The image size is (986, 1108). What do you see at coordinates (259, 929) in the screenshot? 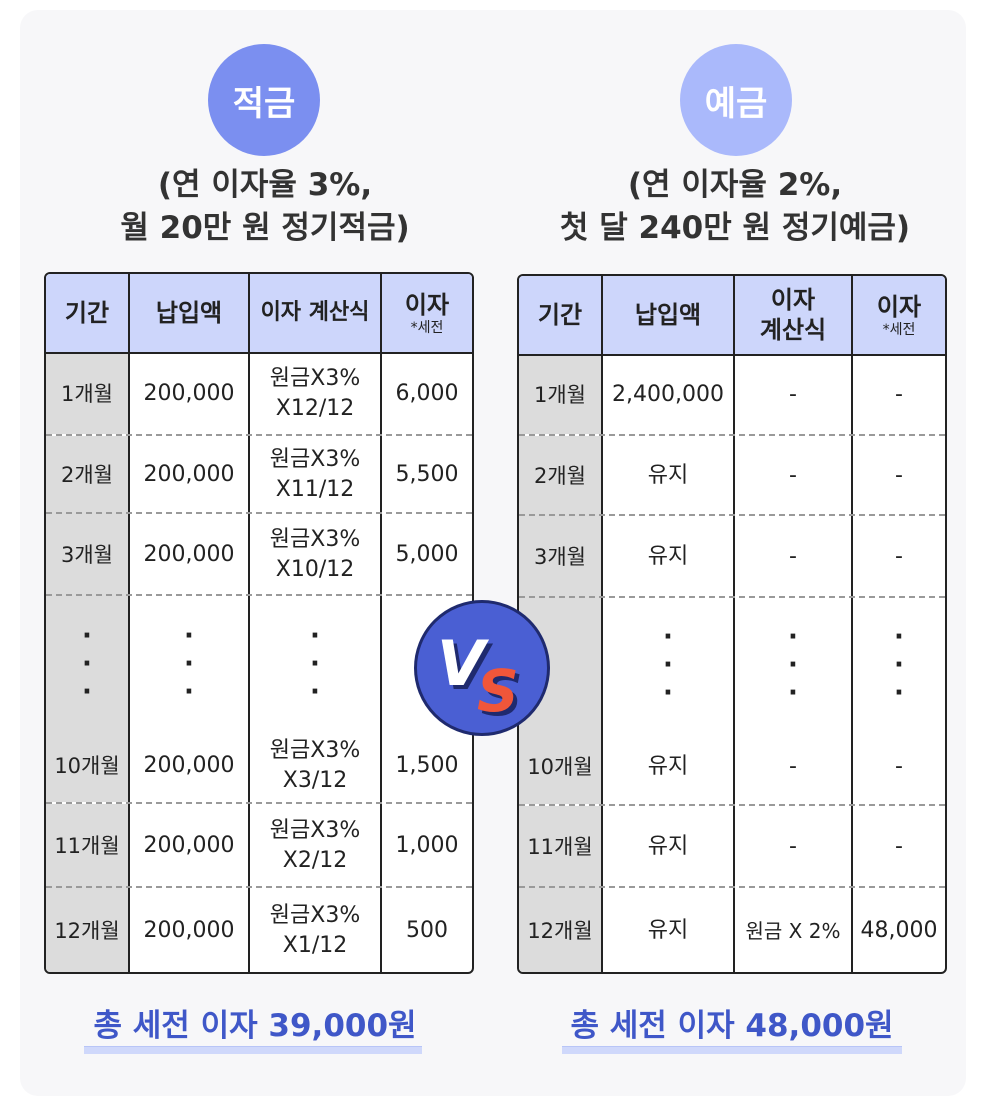
I see `table-row: 12개월 200,000 원금X3% X1/12 500` at bounding box center [259, 929].